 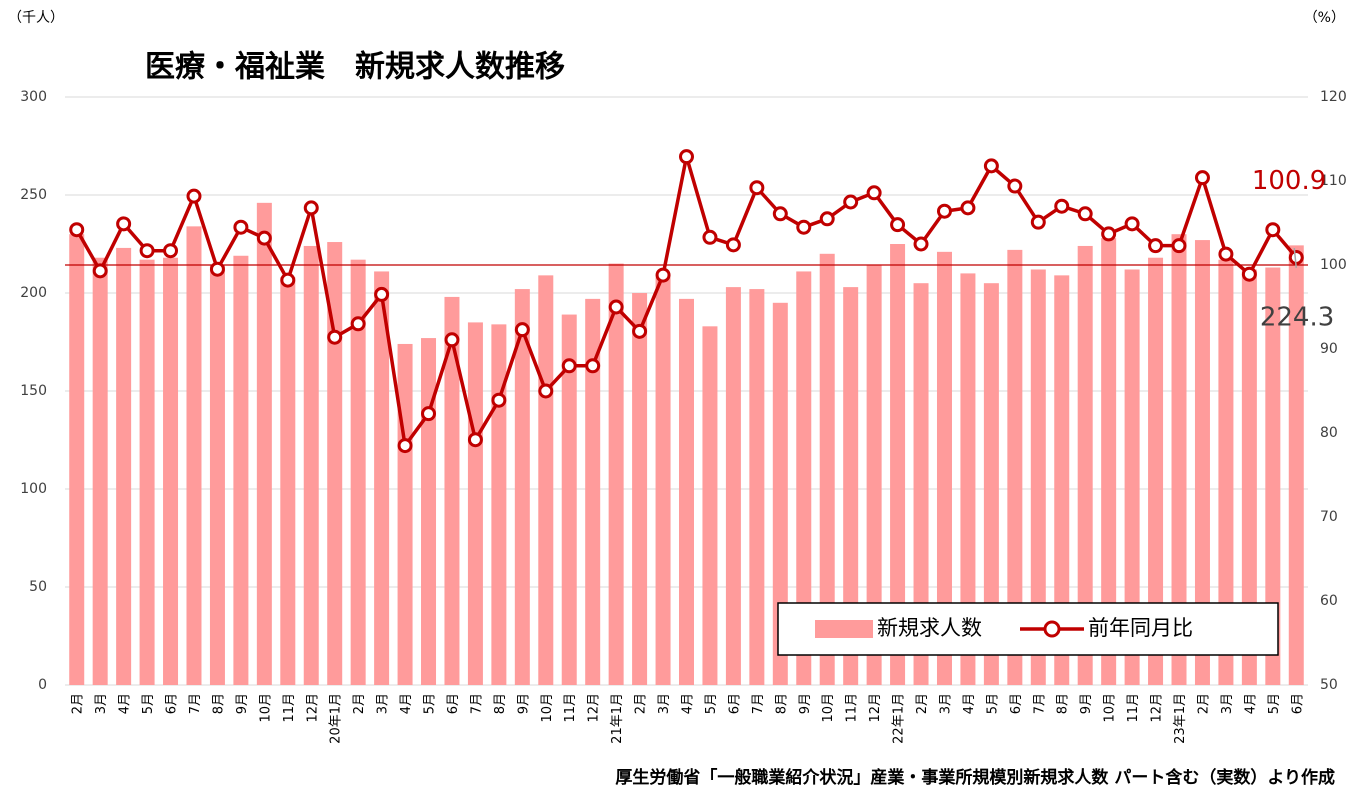 What do you see at coordinates (33, 97) in the screenshot?
I see `y-tick-label: 300` at bounding box center [33, 97].